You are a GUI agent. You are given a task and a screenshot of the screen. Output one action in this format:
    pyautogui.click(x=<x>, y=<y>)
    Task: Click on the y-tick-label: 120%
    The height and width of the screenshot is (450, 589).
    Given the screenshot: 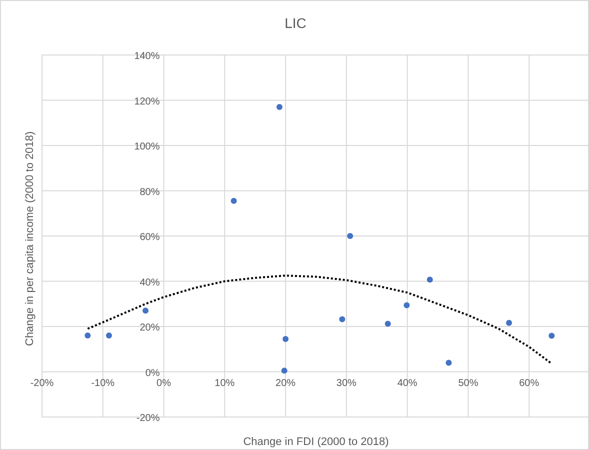 What is the action you would take?
    pyautogui.click(x=147, y=102)
    